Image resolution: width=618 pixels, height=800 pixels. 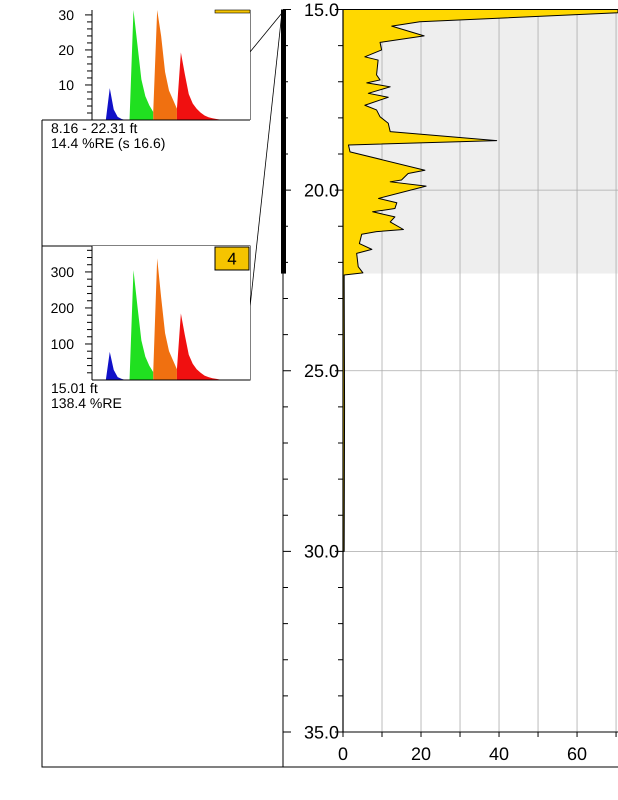 What do you see at coordinates (62, 308) in the screenshot?
I see `y-tick-label: 200` at bounding box center [62, 308].